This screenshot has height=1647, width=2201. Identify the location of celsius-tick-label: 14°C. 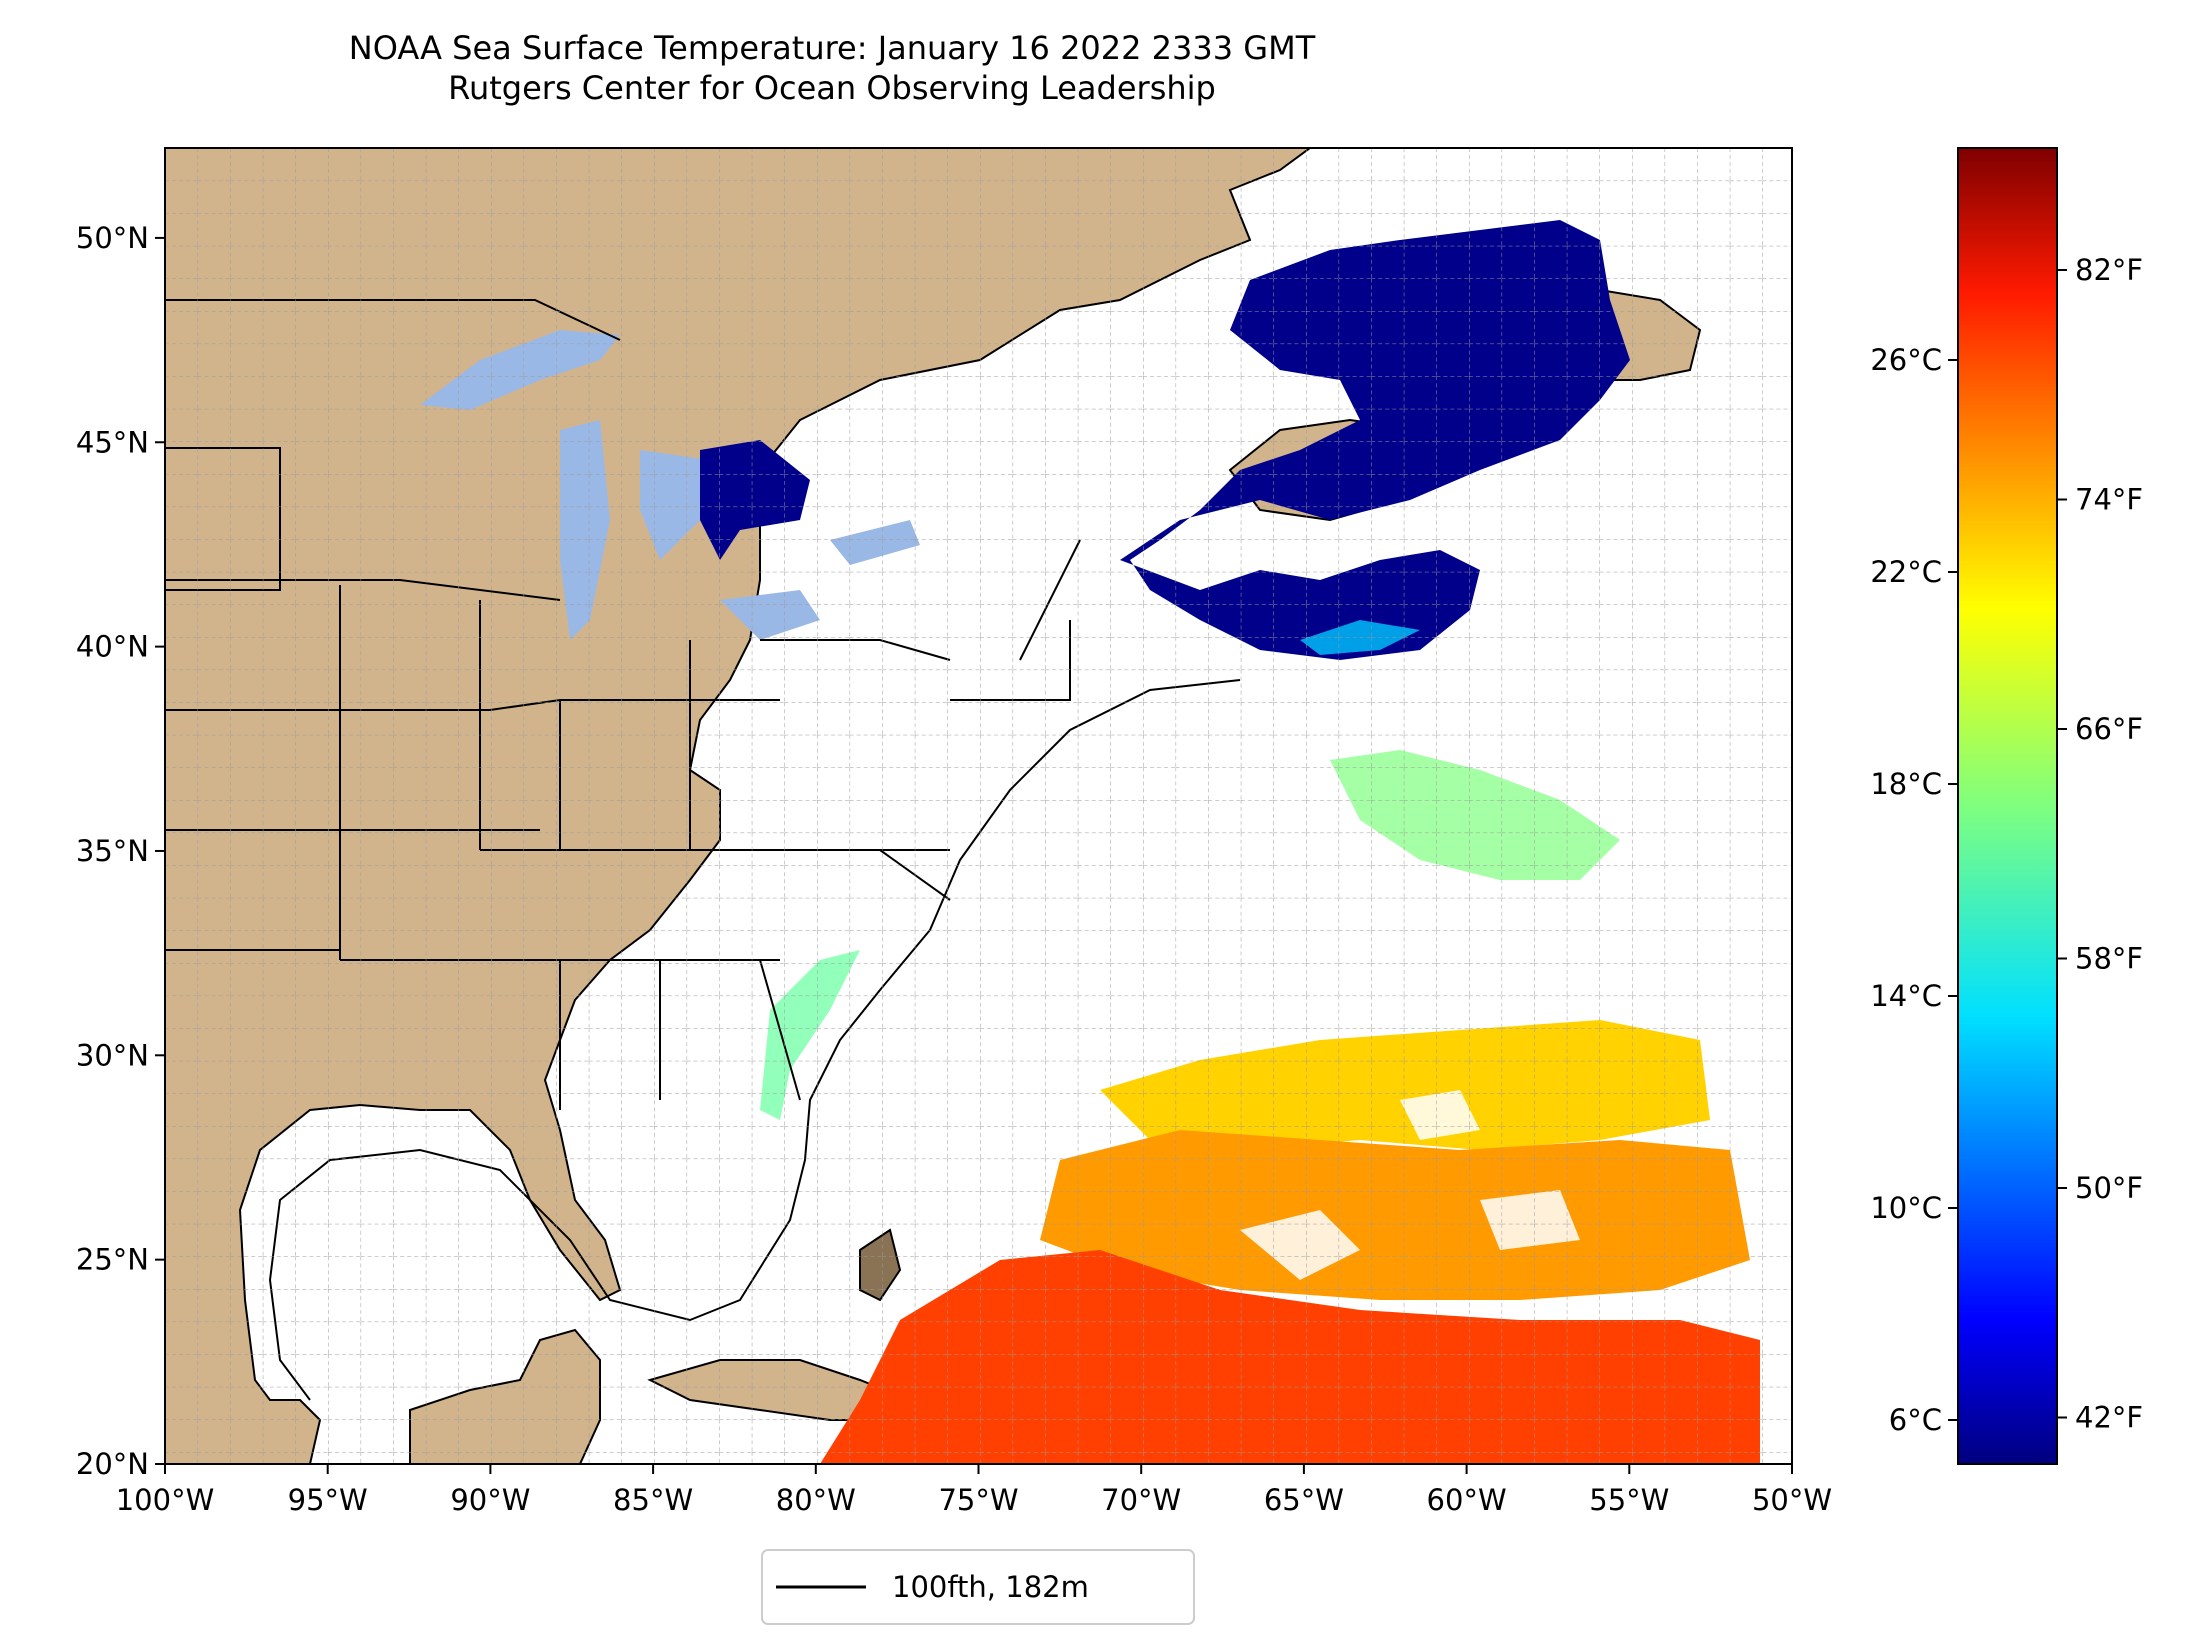
(1906, 996).